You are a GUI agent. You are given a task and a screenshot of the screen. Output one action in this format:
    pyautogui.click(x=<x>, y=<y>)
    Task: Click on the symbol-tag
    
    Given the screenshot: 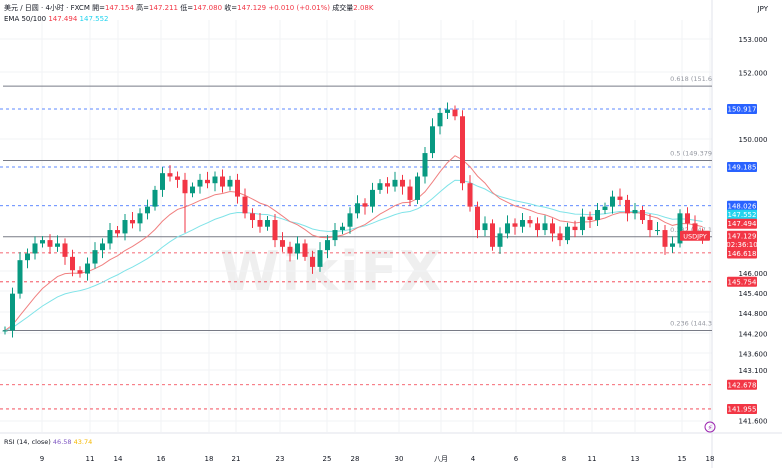 What is the action you would take?
    pyautogui.click(x=695, y=235)
    